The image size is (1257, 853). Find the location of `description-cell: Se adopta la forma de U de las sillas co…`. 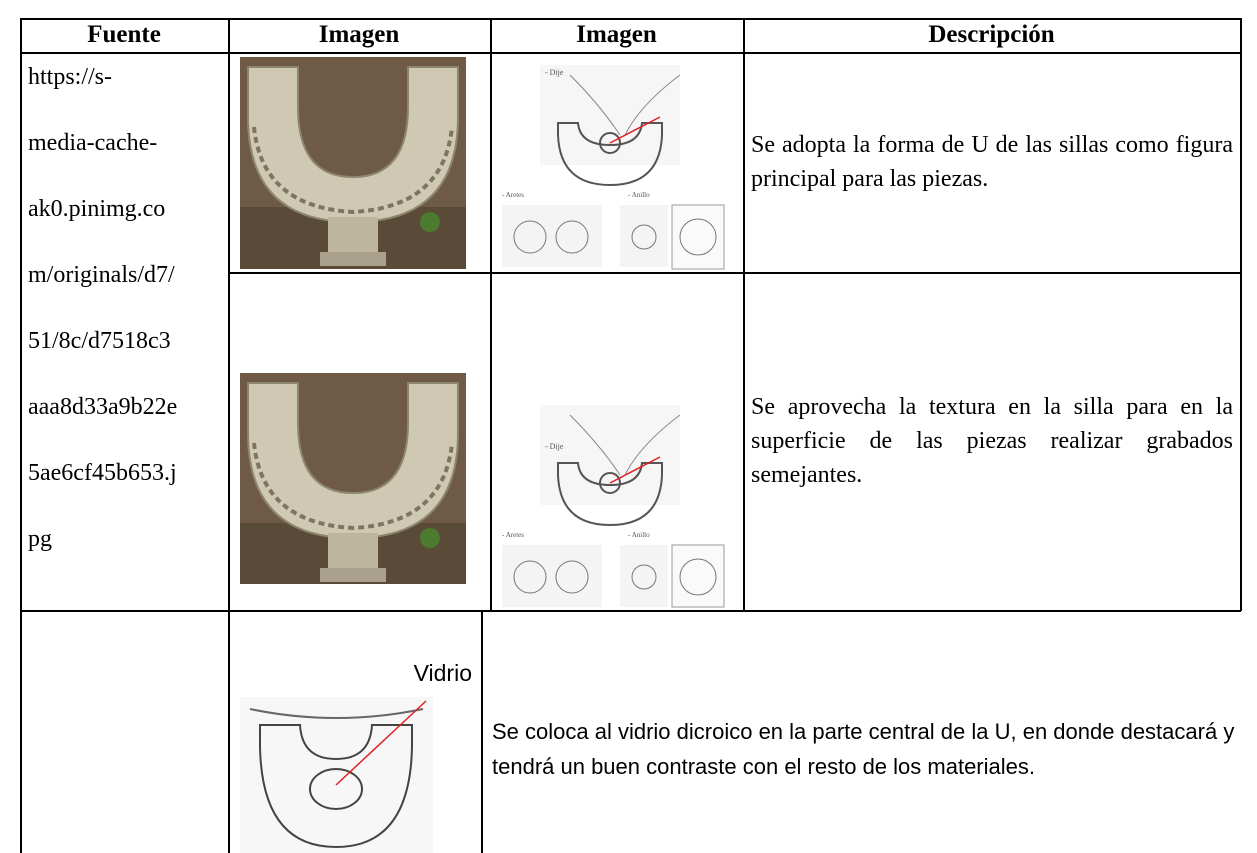

description-cell: Se adopta la forma de U de las sillas co… is located at coordinates (992, 162).